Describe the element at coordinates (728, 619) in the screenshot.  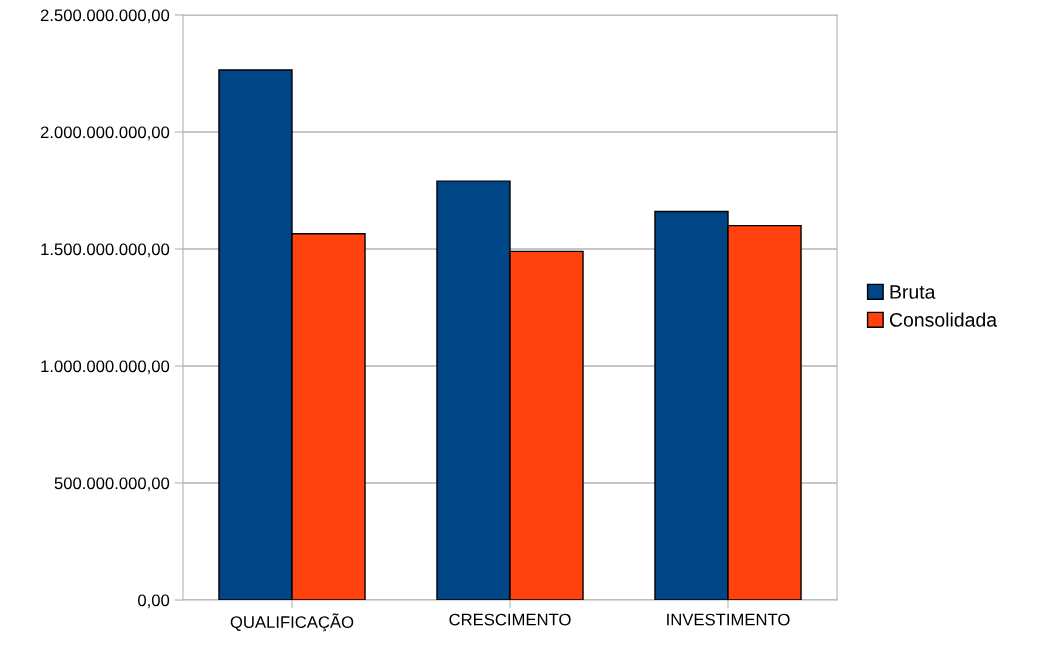
I see `x-tick-label: INVESTIMENTO` at that location.